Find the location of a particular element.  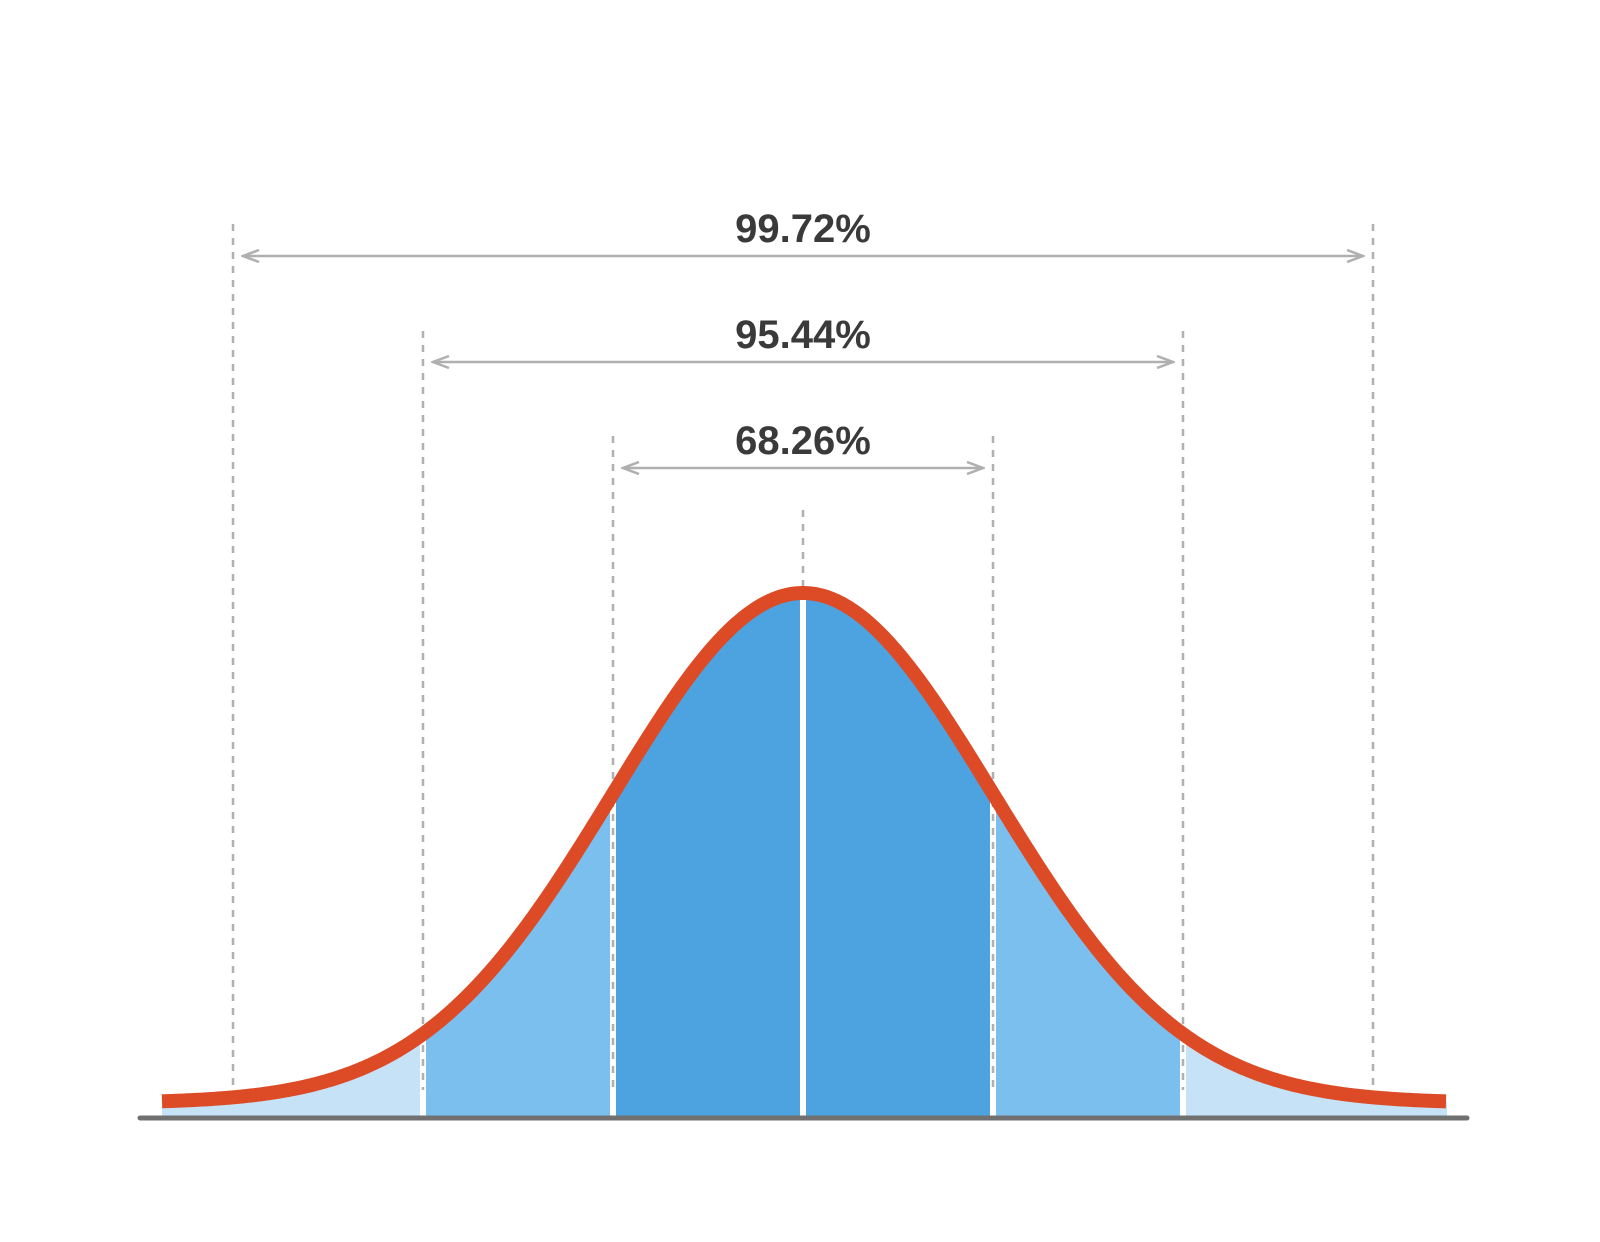

span-label: 68.26% is located at coordinates (803, 441).